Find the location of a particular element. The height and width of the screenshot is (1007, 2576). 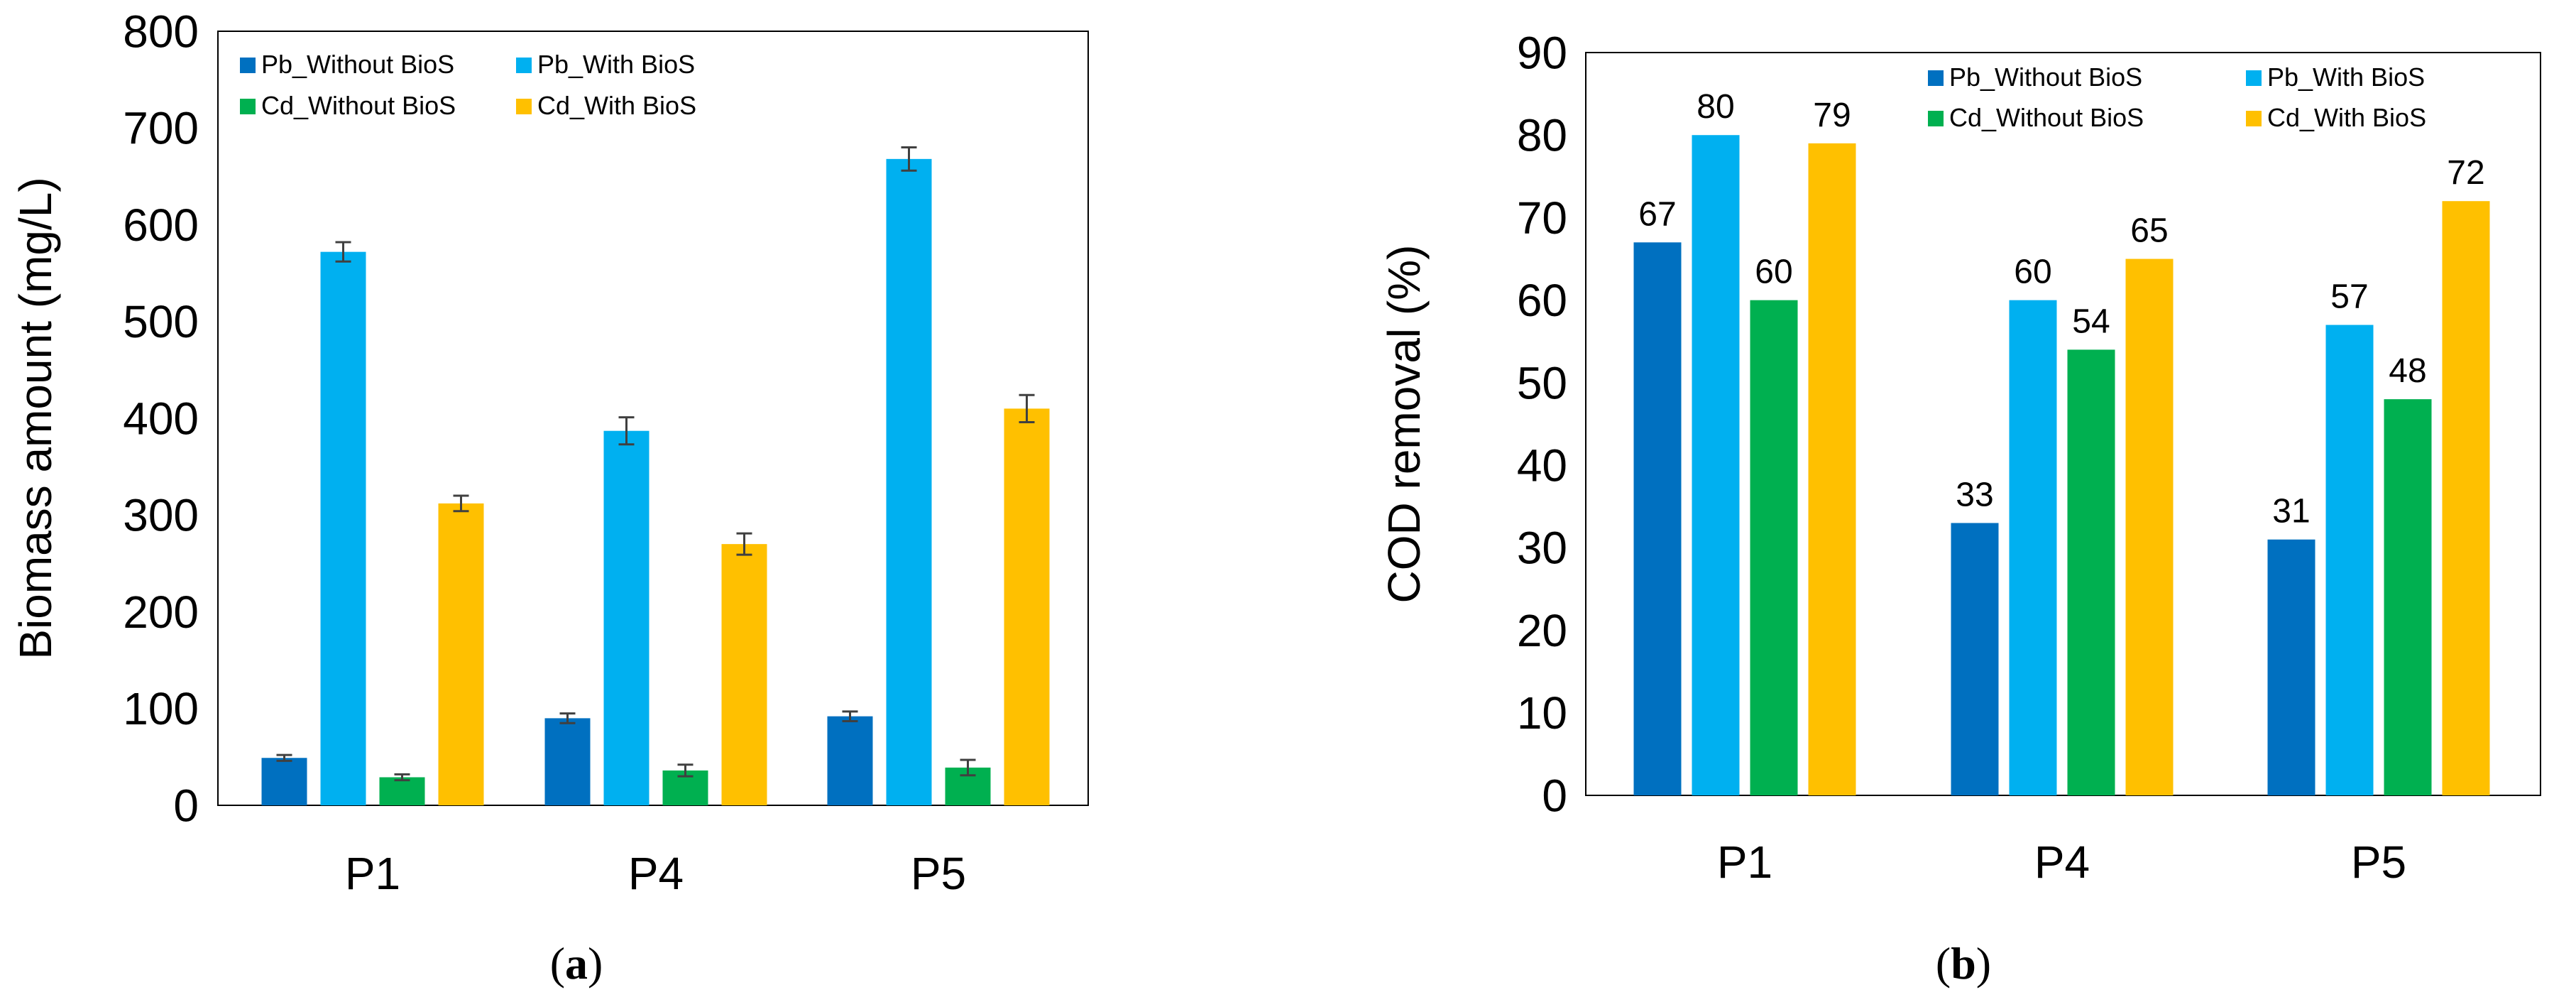

y-tick-label: 500 is located at coordinates (161, 321).